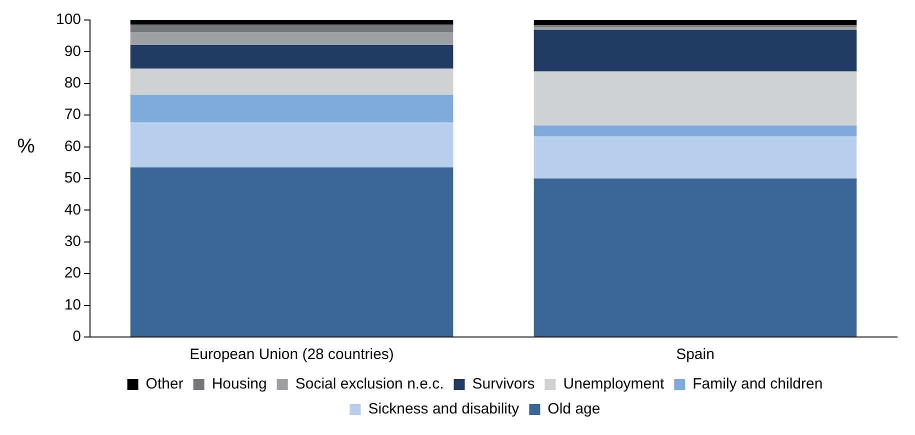 Image resolution: width=915 pixels, height=435 pixels. I want to click on legend-label: Other, so click(165, 384).